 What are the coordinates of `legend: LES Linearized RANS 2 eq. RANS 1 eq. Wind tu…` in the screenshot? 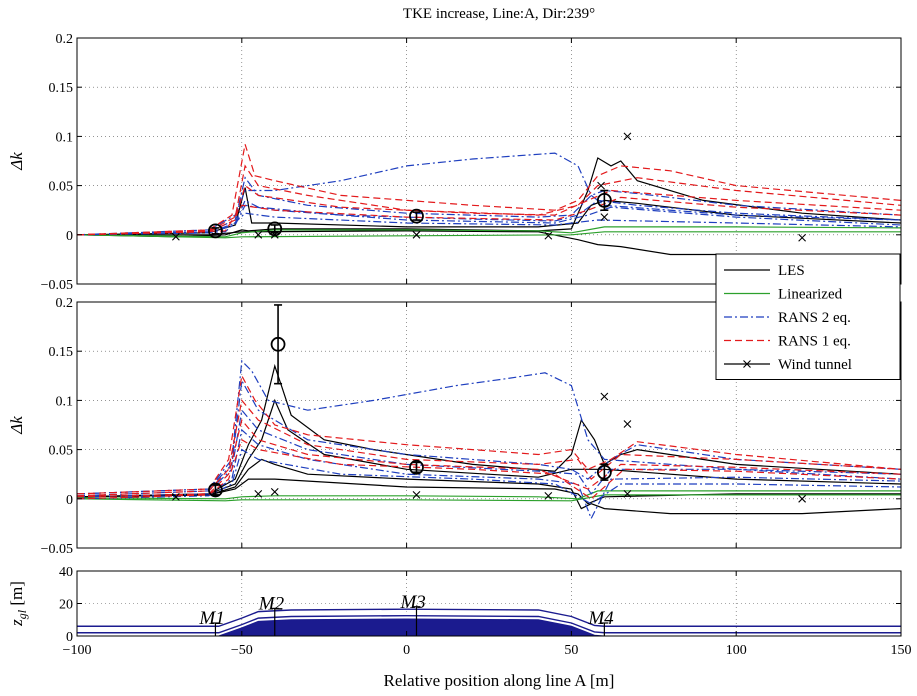 It's located at (808, 316).